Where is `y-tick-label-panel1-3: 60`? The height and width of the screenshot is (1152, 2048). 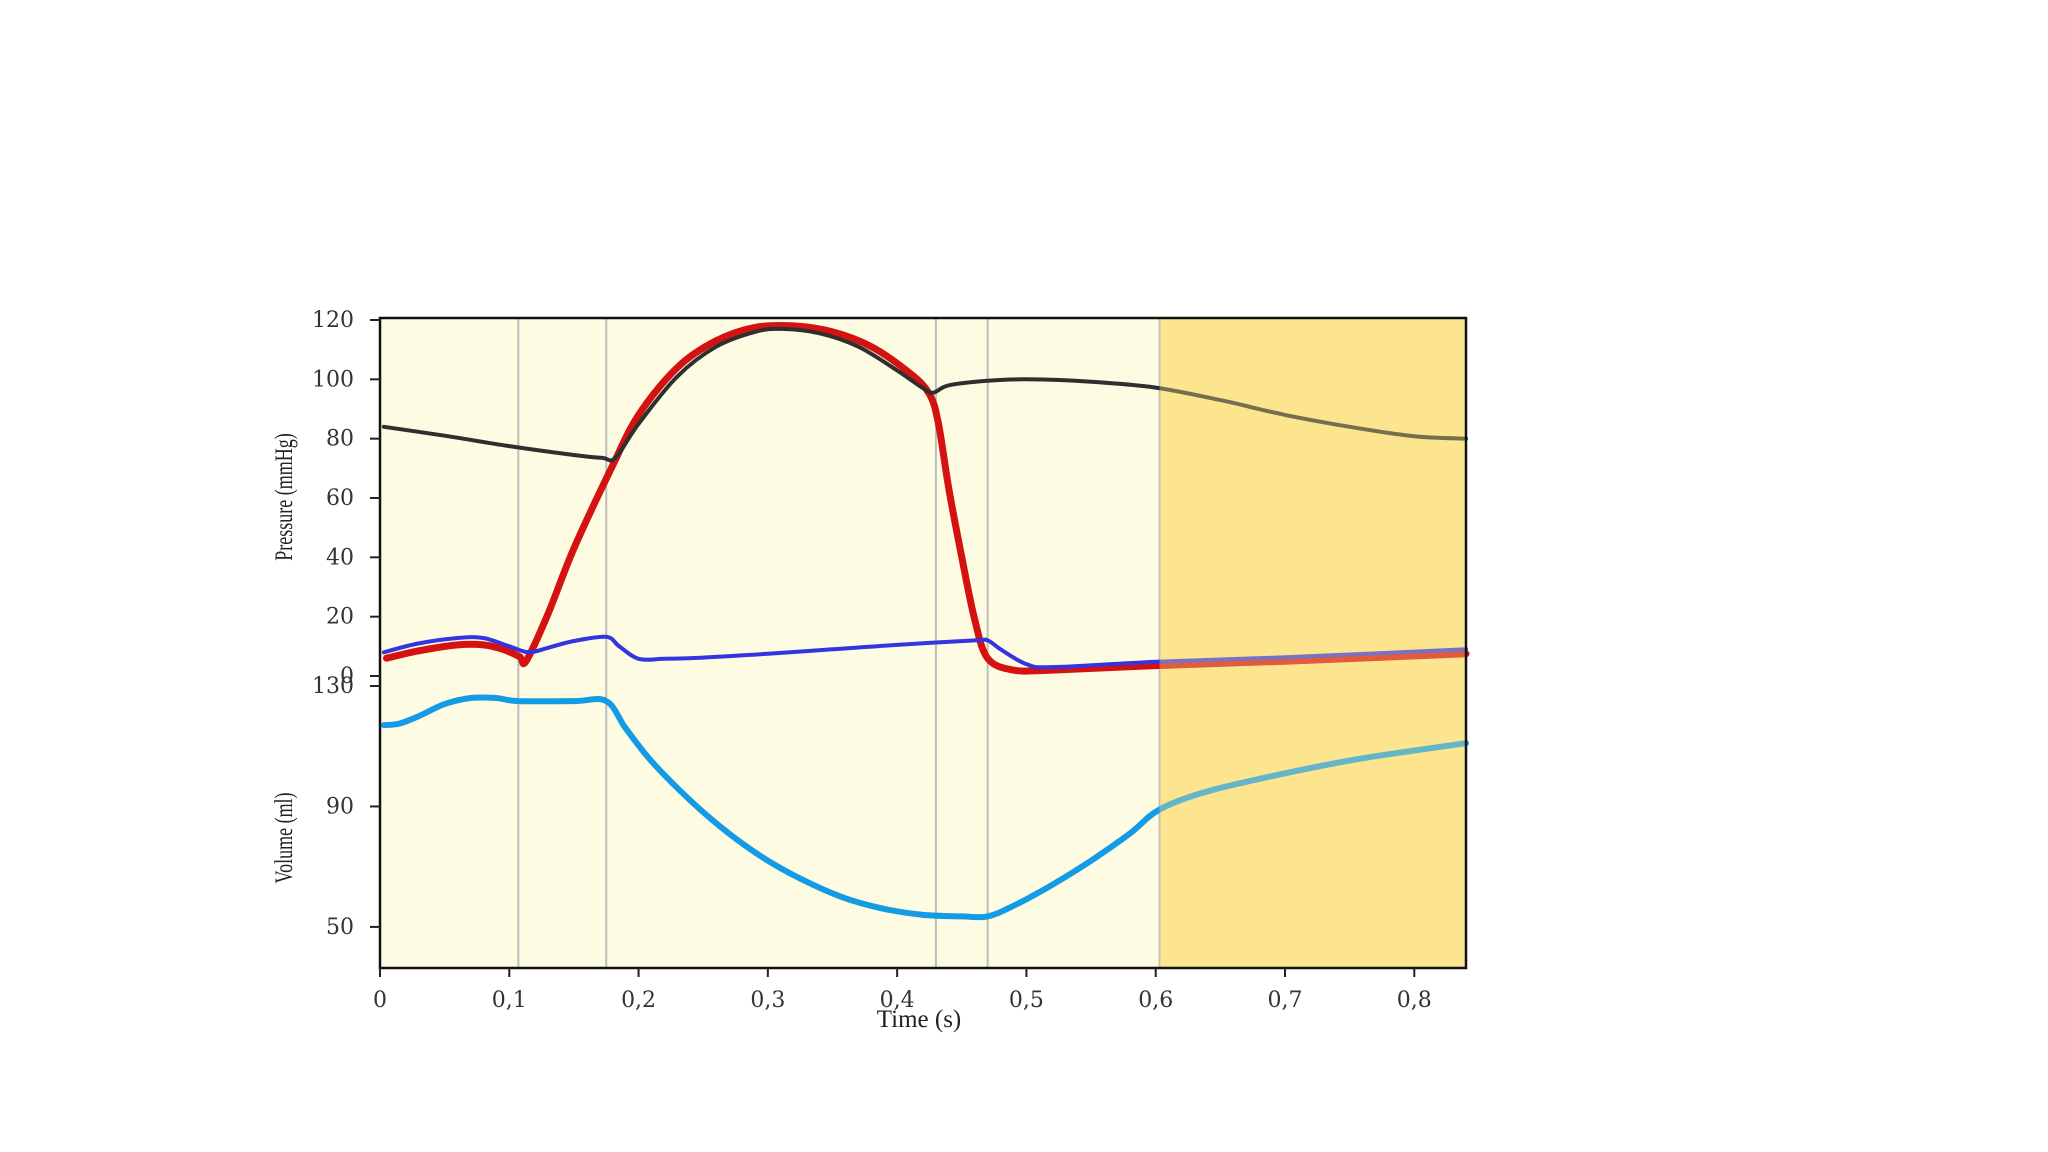 y-tick-label-panel1-3: 60 is located at coordinates (340, 498).